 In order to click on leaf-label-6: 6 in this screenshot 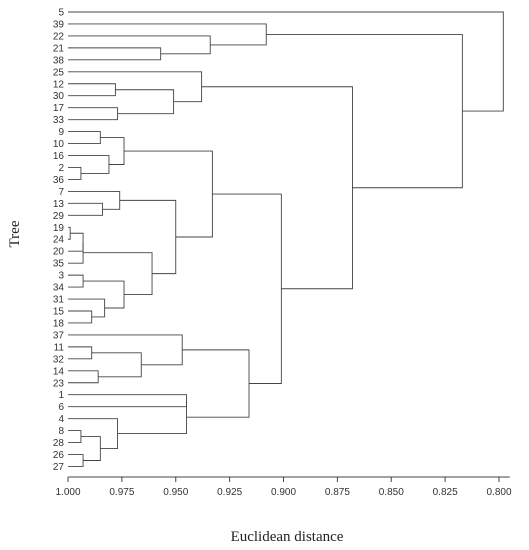, I will do `click(61, 407)`.